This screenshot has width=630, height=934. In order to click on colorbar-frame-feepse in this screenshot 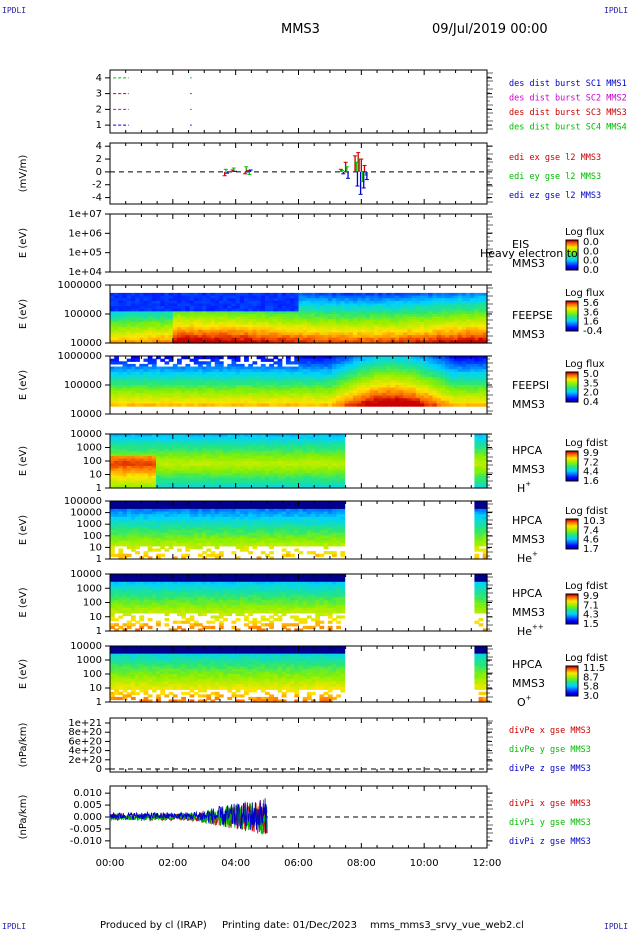, I will do `click(572, 316)`.